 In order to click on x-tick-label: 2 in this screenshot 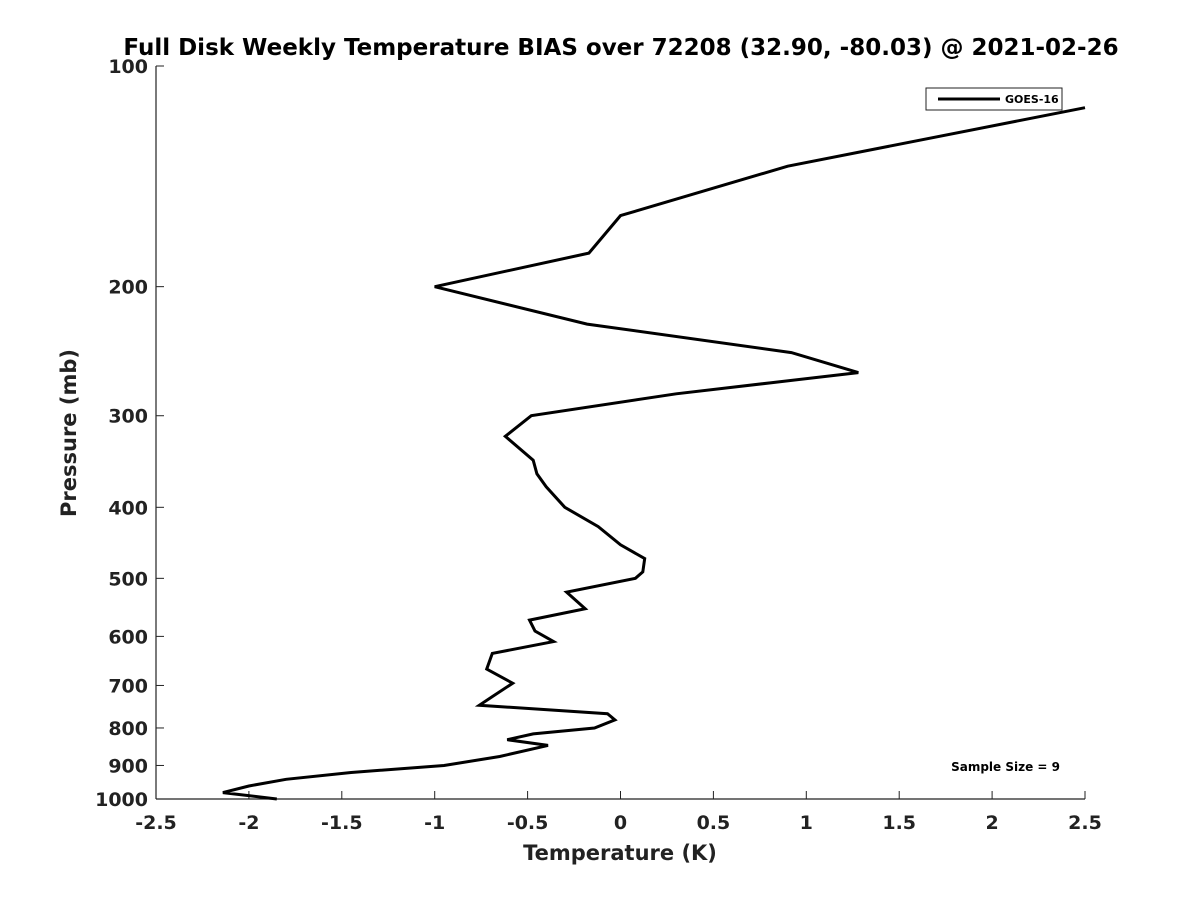, I will do `click(991, 823)`.